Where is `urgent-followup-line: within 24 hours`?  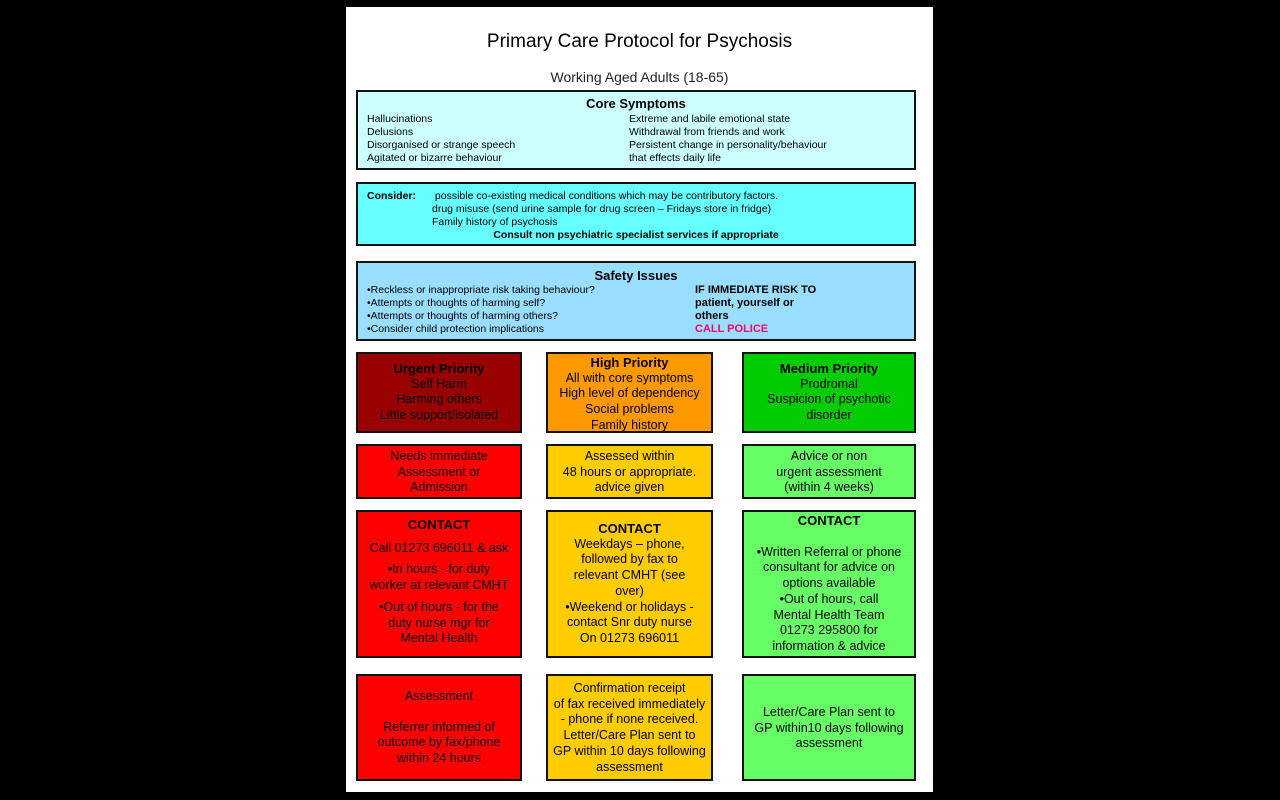 urgent-followup-line: within 24 hours is located at coordinates (439, 758).